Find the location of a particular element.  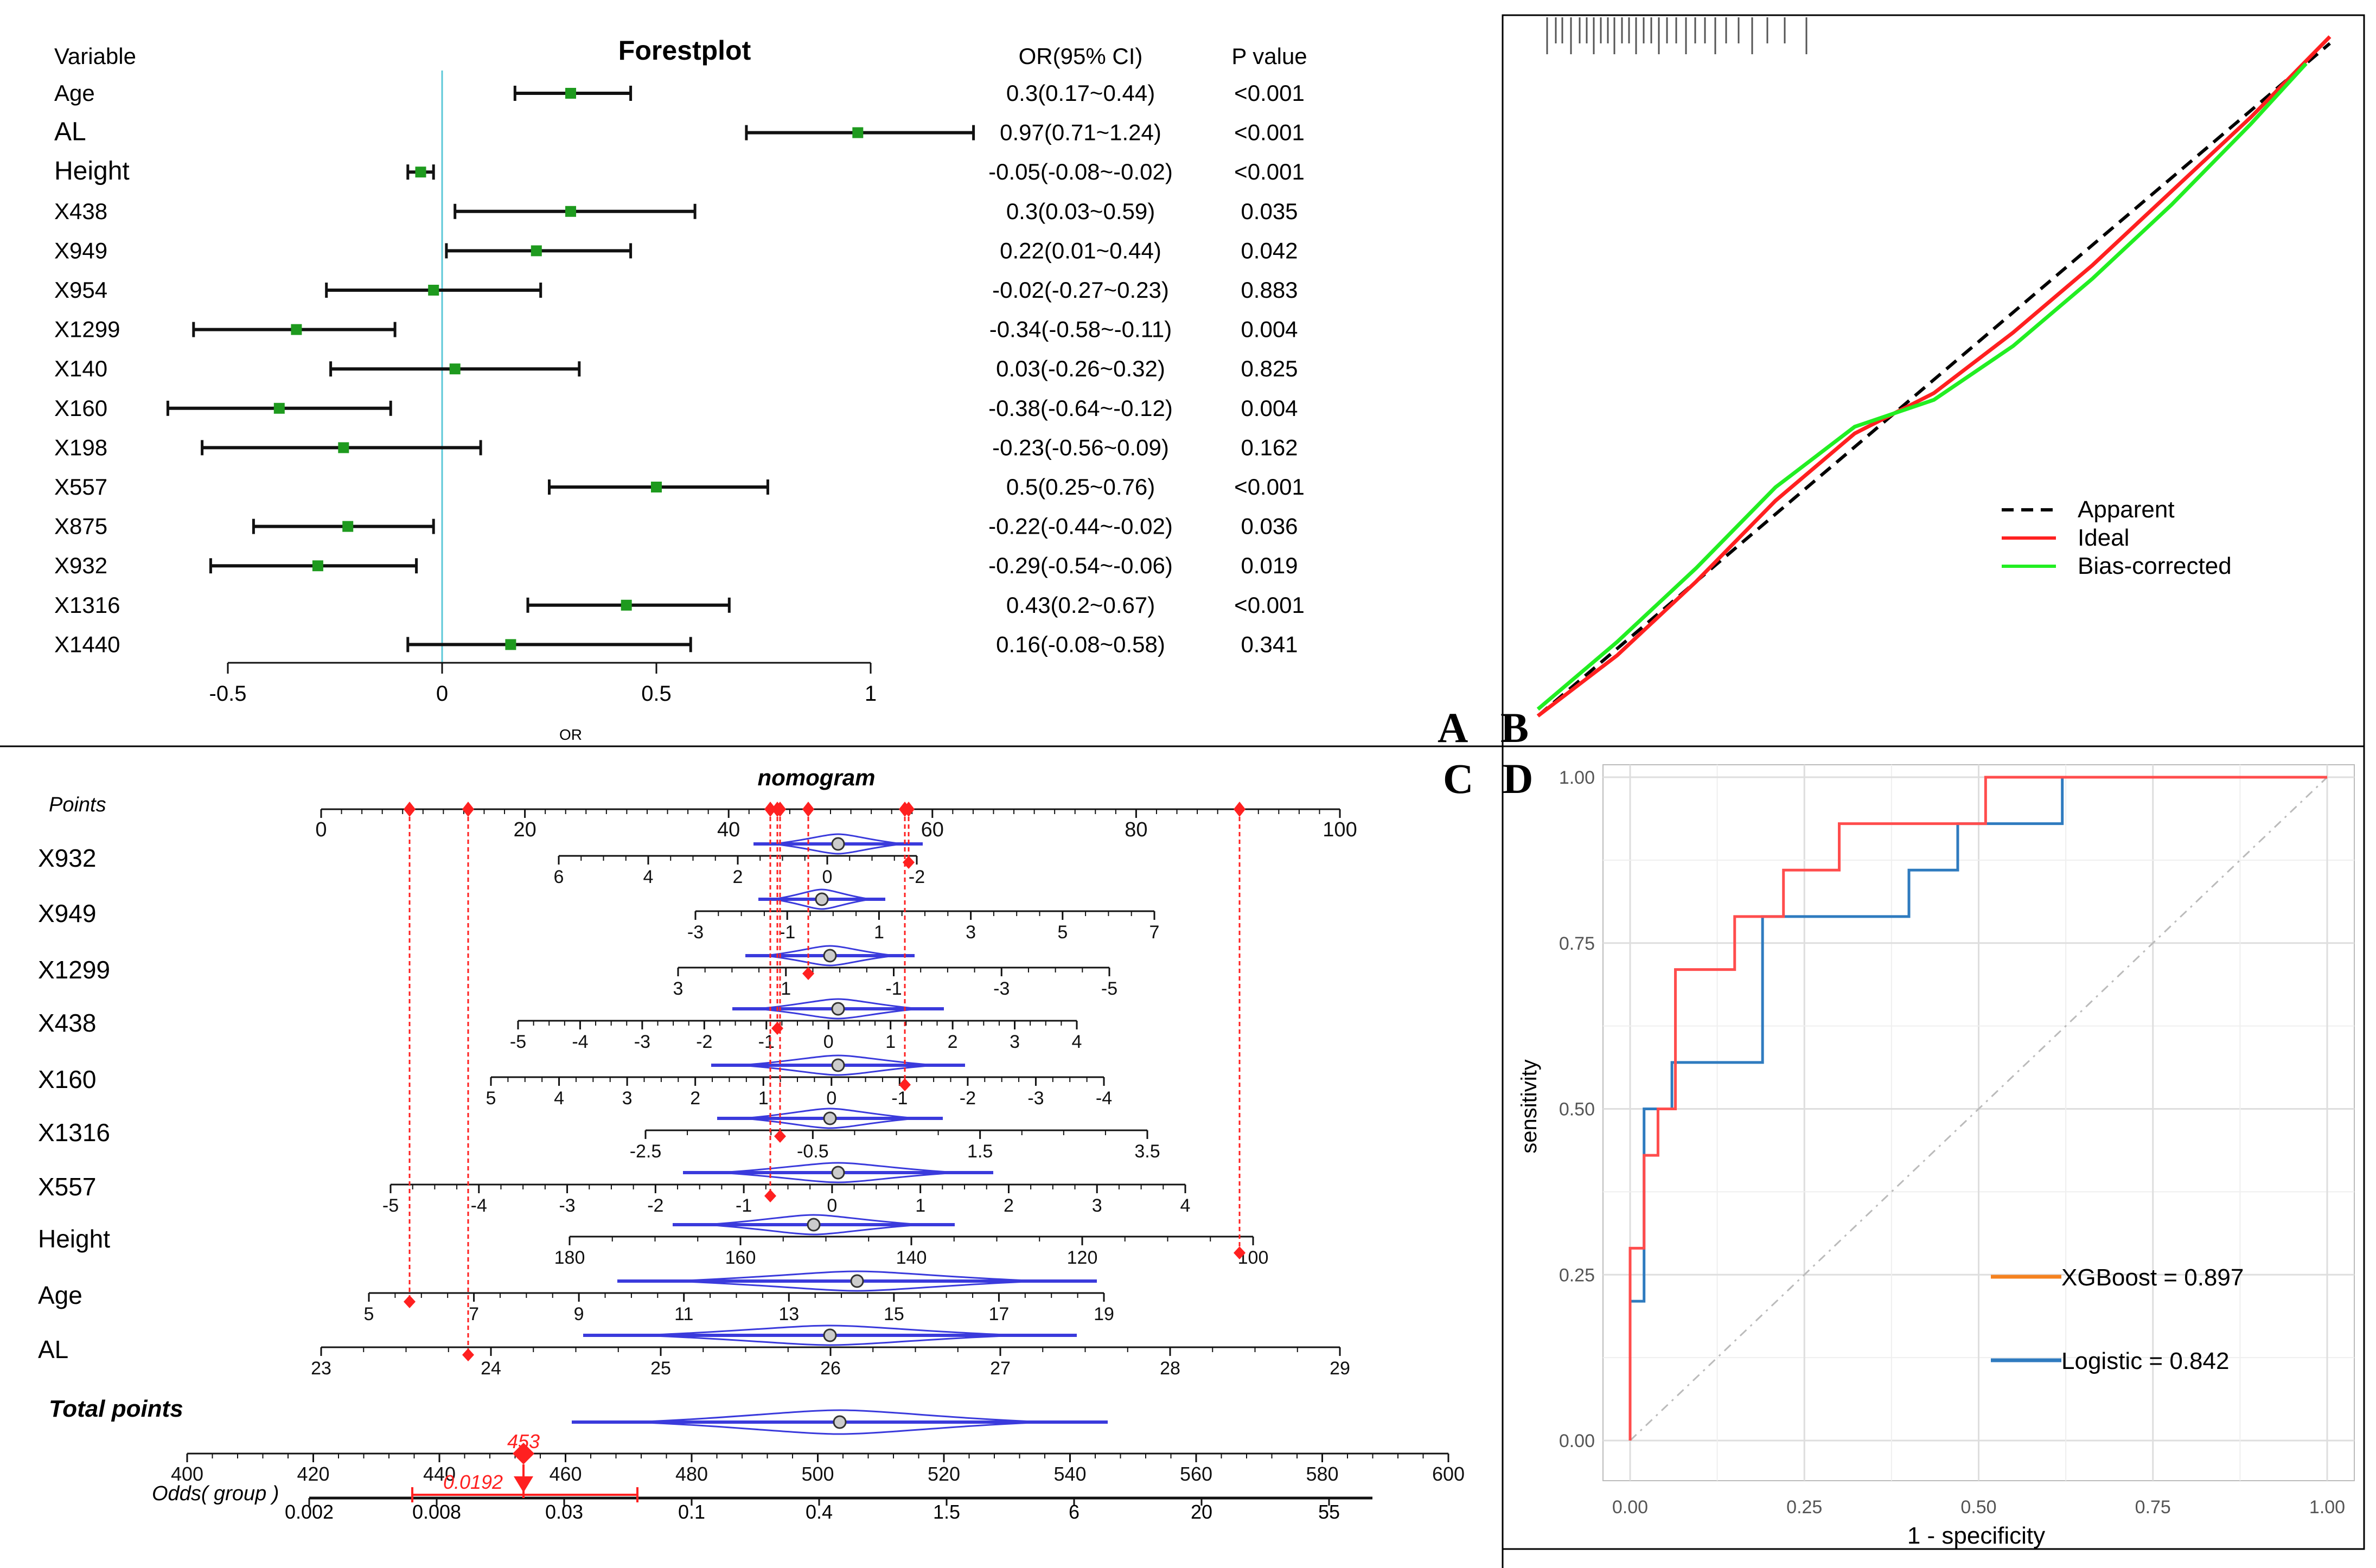

roc-y-tick-label: 1.00 is located at coordinates (1577, 777).